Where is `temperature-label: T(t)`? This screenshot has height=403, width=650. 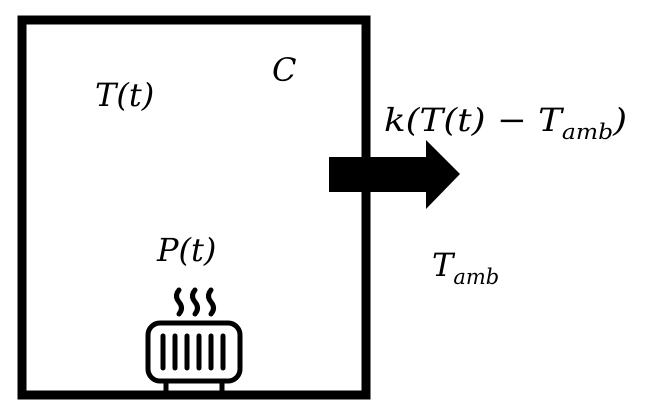 temperature-label: T(t) is located at coordinates (124, 95).